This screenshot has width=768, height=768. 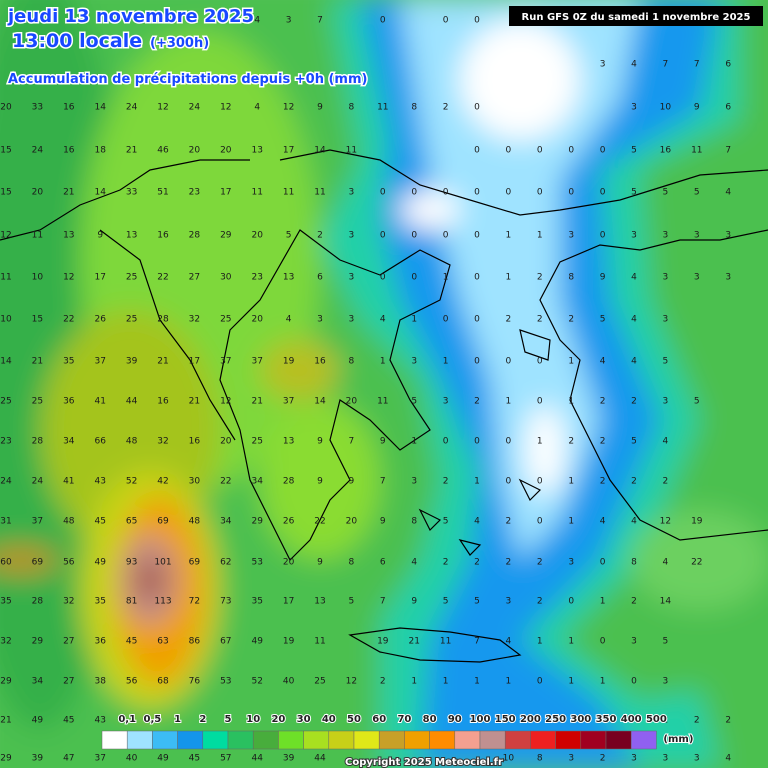 I want to click on grid-value: 39, so click(x=289, y=759).